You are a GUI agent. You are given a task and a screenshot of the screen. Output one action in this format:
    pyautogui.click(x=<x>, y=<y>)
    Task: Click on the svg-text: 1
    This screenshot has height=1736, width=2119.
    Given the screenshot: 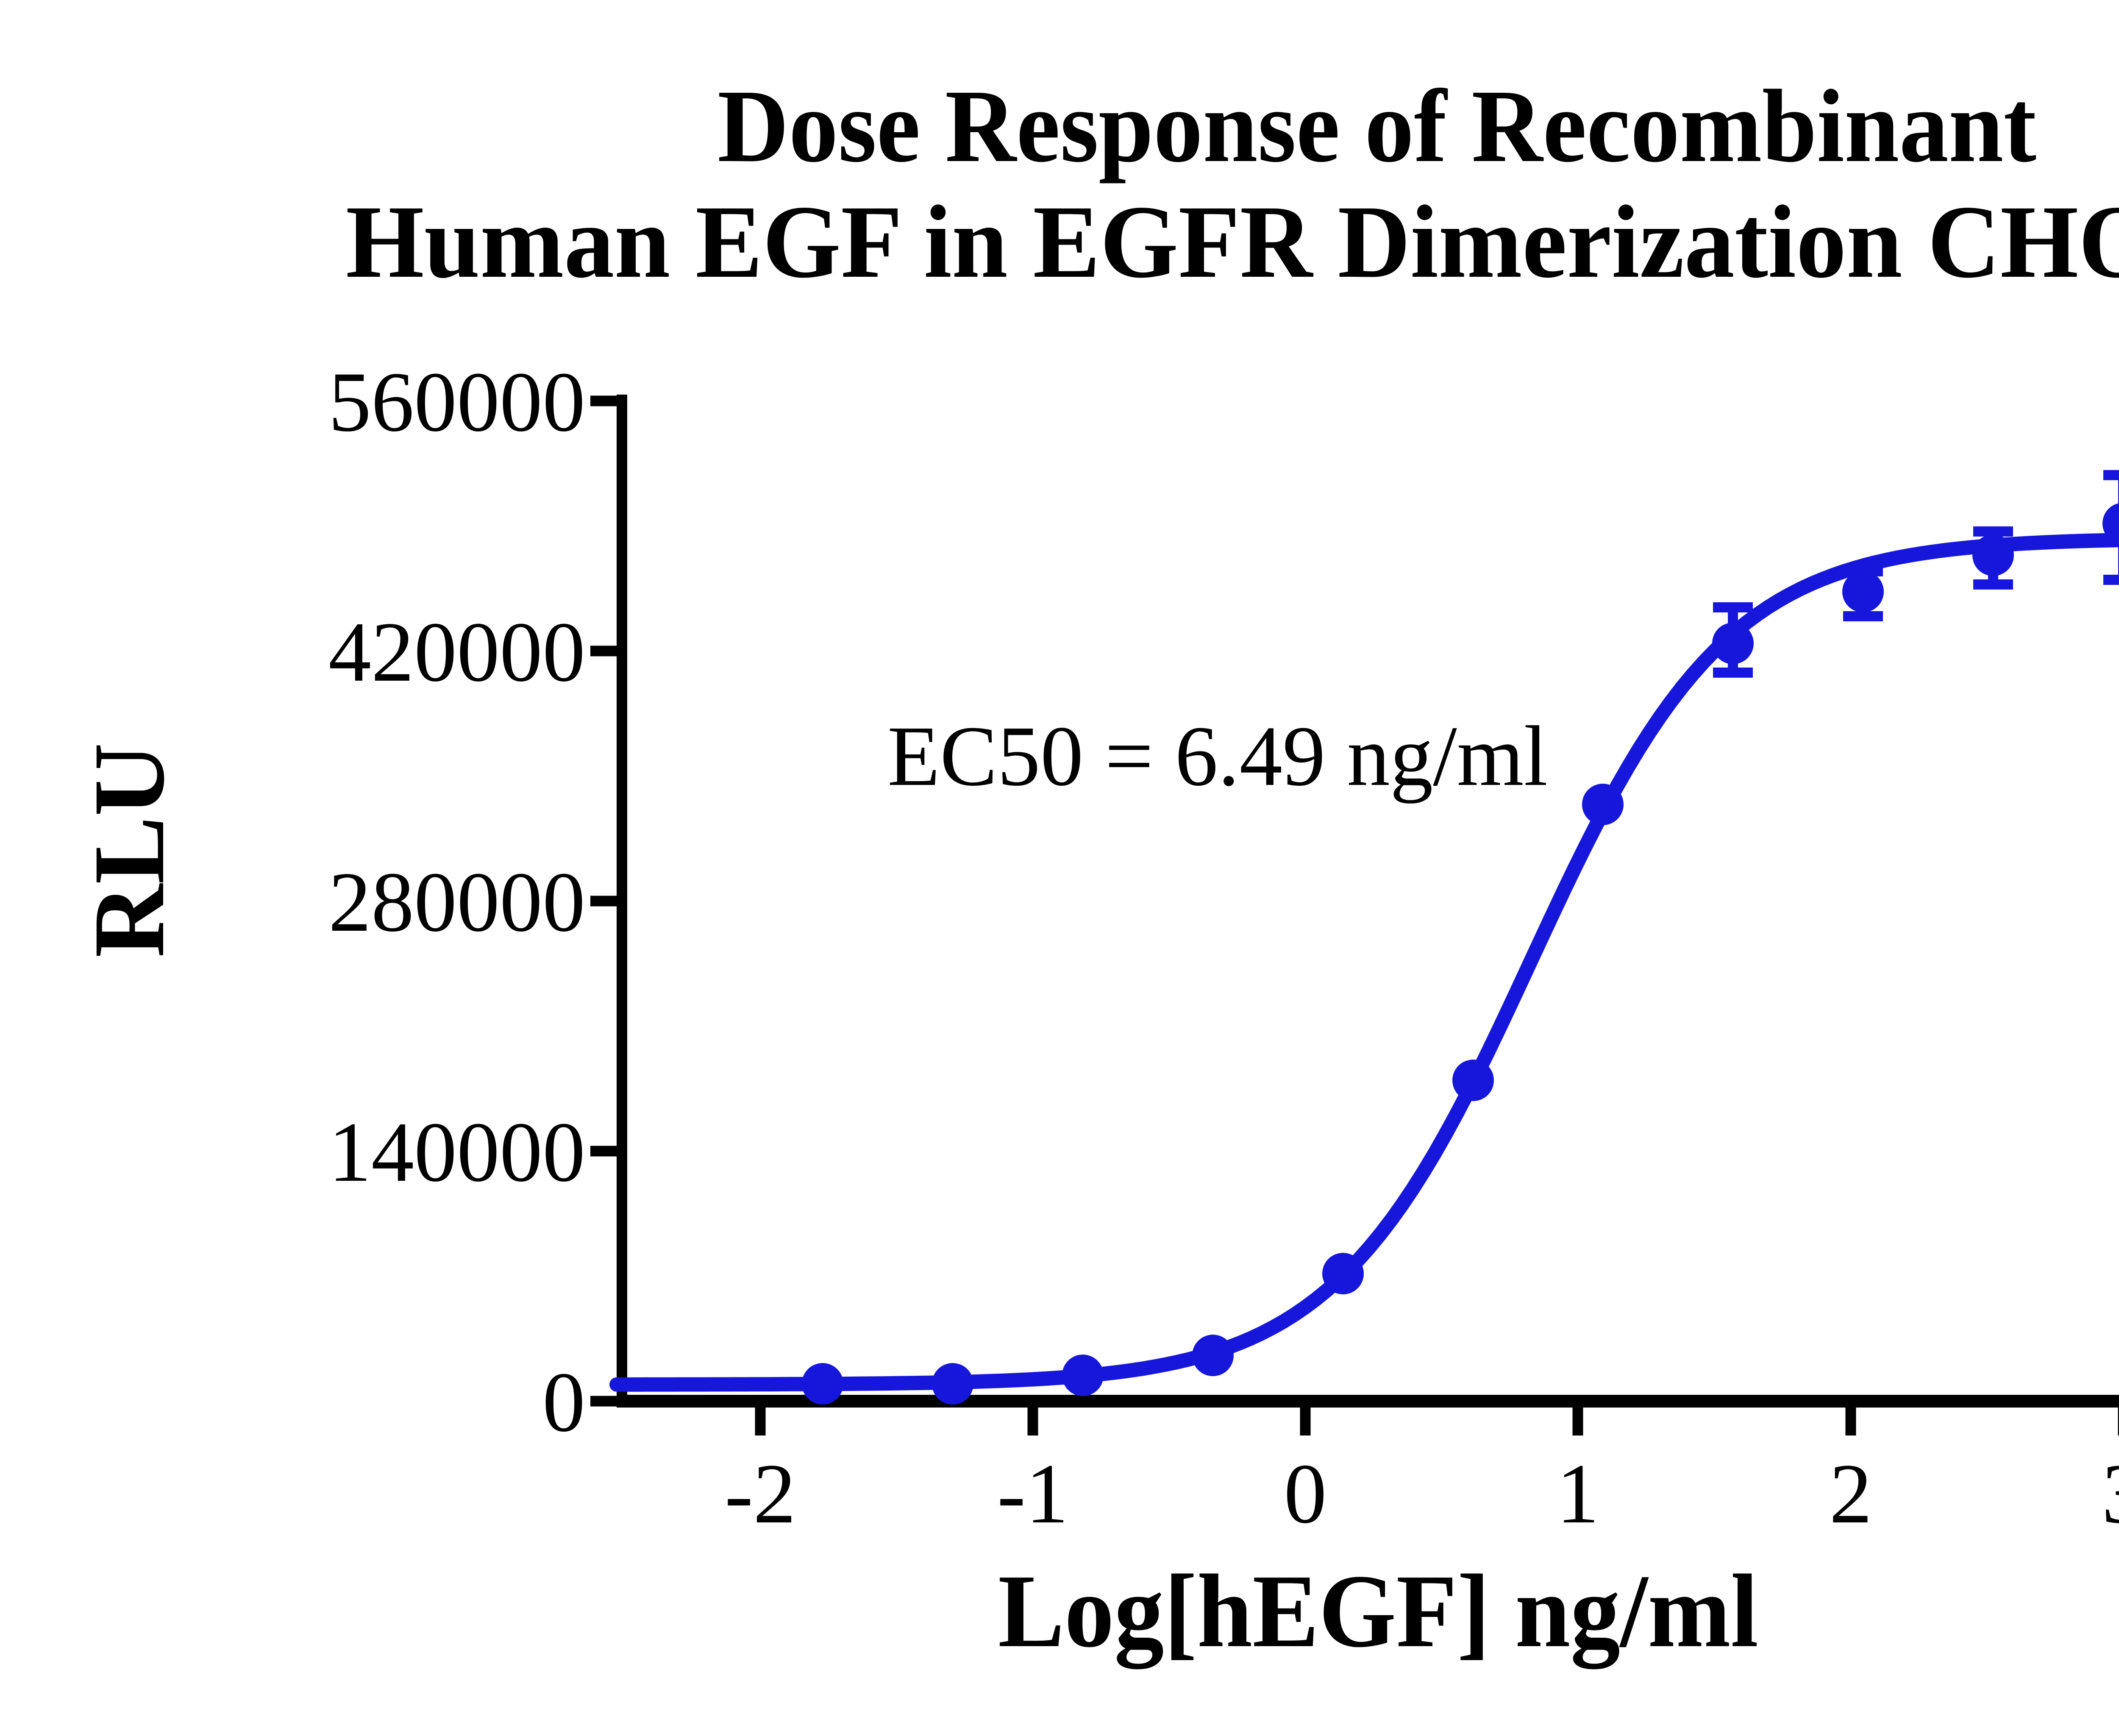 What is the action you would take?
    pyautogui.click(x=1578, y=1493)
    